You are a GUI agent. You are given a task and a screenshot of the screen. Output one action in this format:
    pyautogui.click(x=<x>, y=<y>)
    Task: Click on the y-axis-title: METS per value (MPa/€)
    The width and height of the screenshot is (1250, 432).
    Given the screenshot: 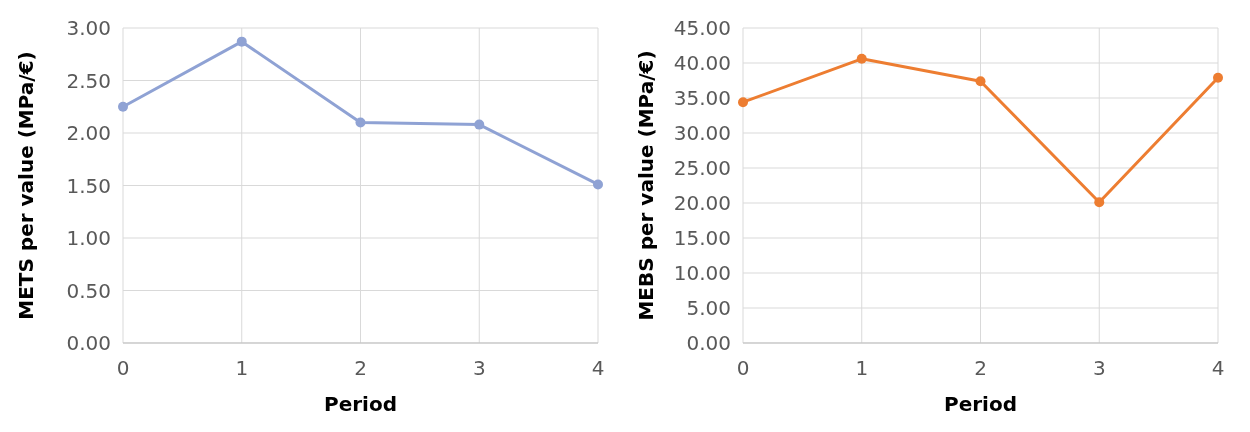 What is the action you would take?
    pyautogui.click(x=26, y=185)
    